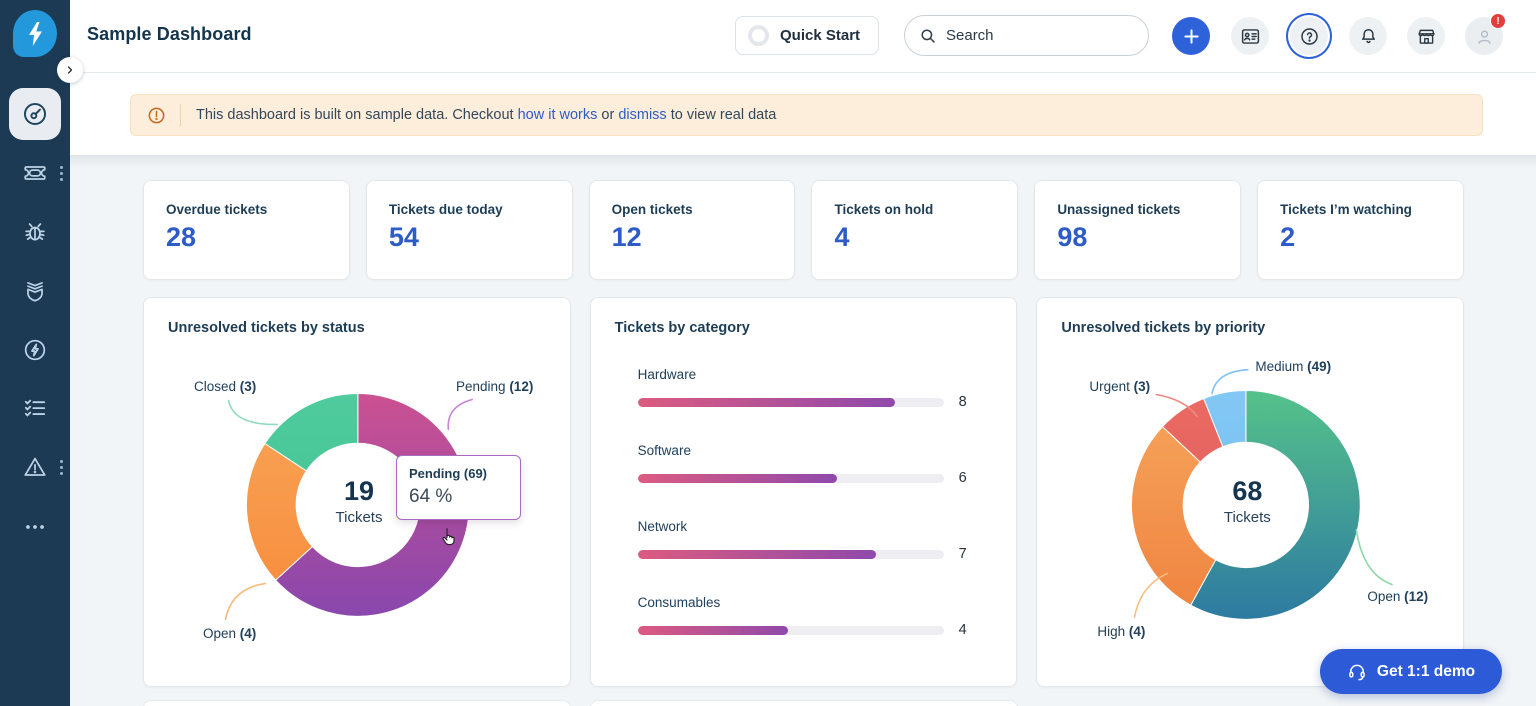 The image size is (1536, 706). I want to click on label-high: High (4), so click(1121, 631).